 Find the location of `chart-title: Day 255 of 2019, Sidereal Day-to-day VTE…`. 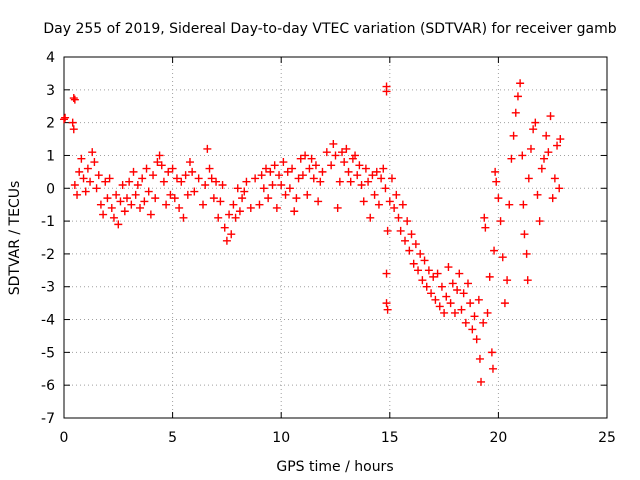

chart-title: Day 255 of 2019, Sidereal Day-to-day VTE… is located at coordinates (329, 29).